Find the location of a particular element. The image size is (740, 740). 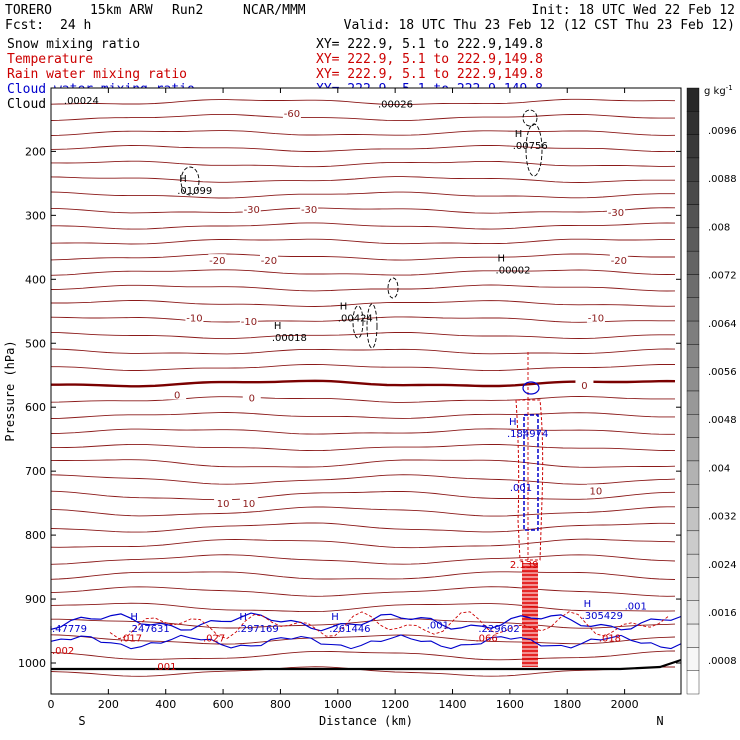

header-model: TORERO is located at coordinates (28, 10).